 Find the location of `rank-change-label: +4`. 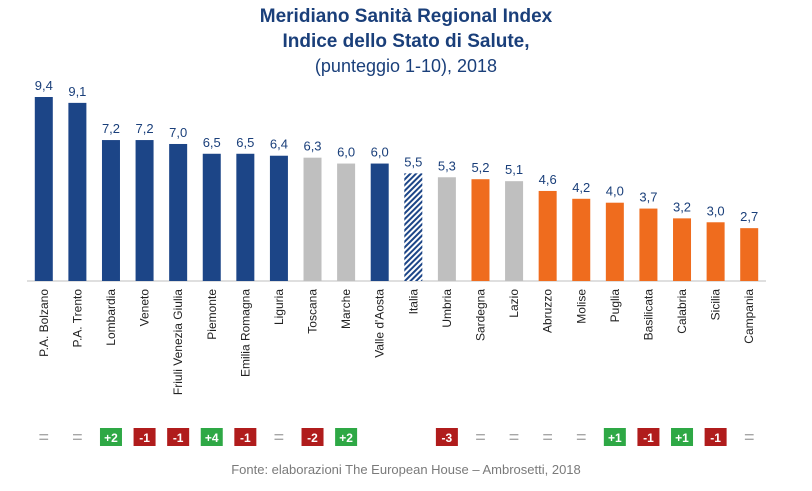

rank-change-label: +4 is located at coordinates (212, 438).